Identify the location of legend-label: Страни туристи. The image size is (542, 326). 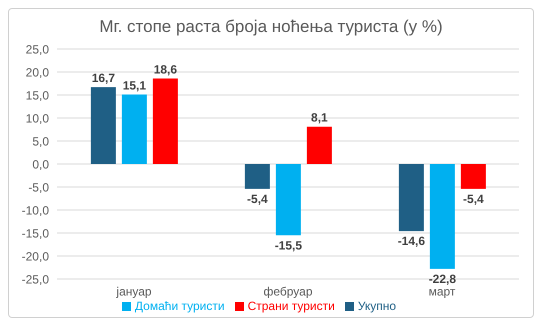
(291, 306).